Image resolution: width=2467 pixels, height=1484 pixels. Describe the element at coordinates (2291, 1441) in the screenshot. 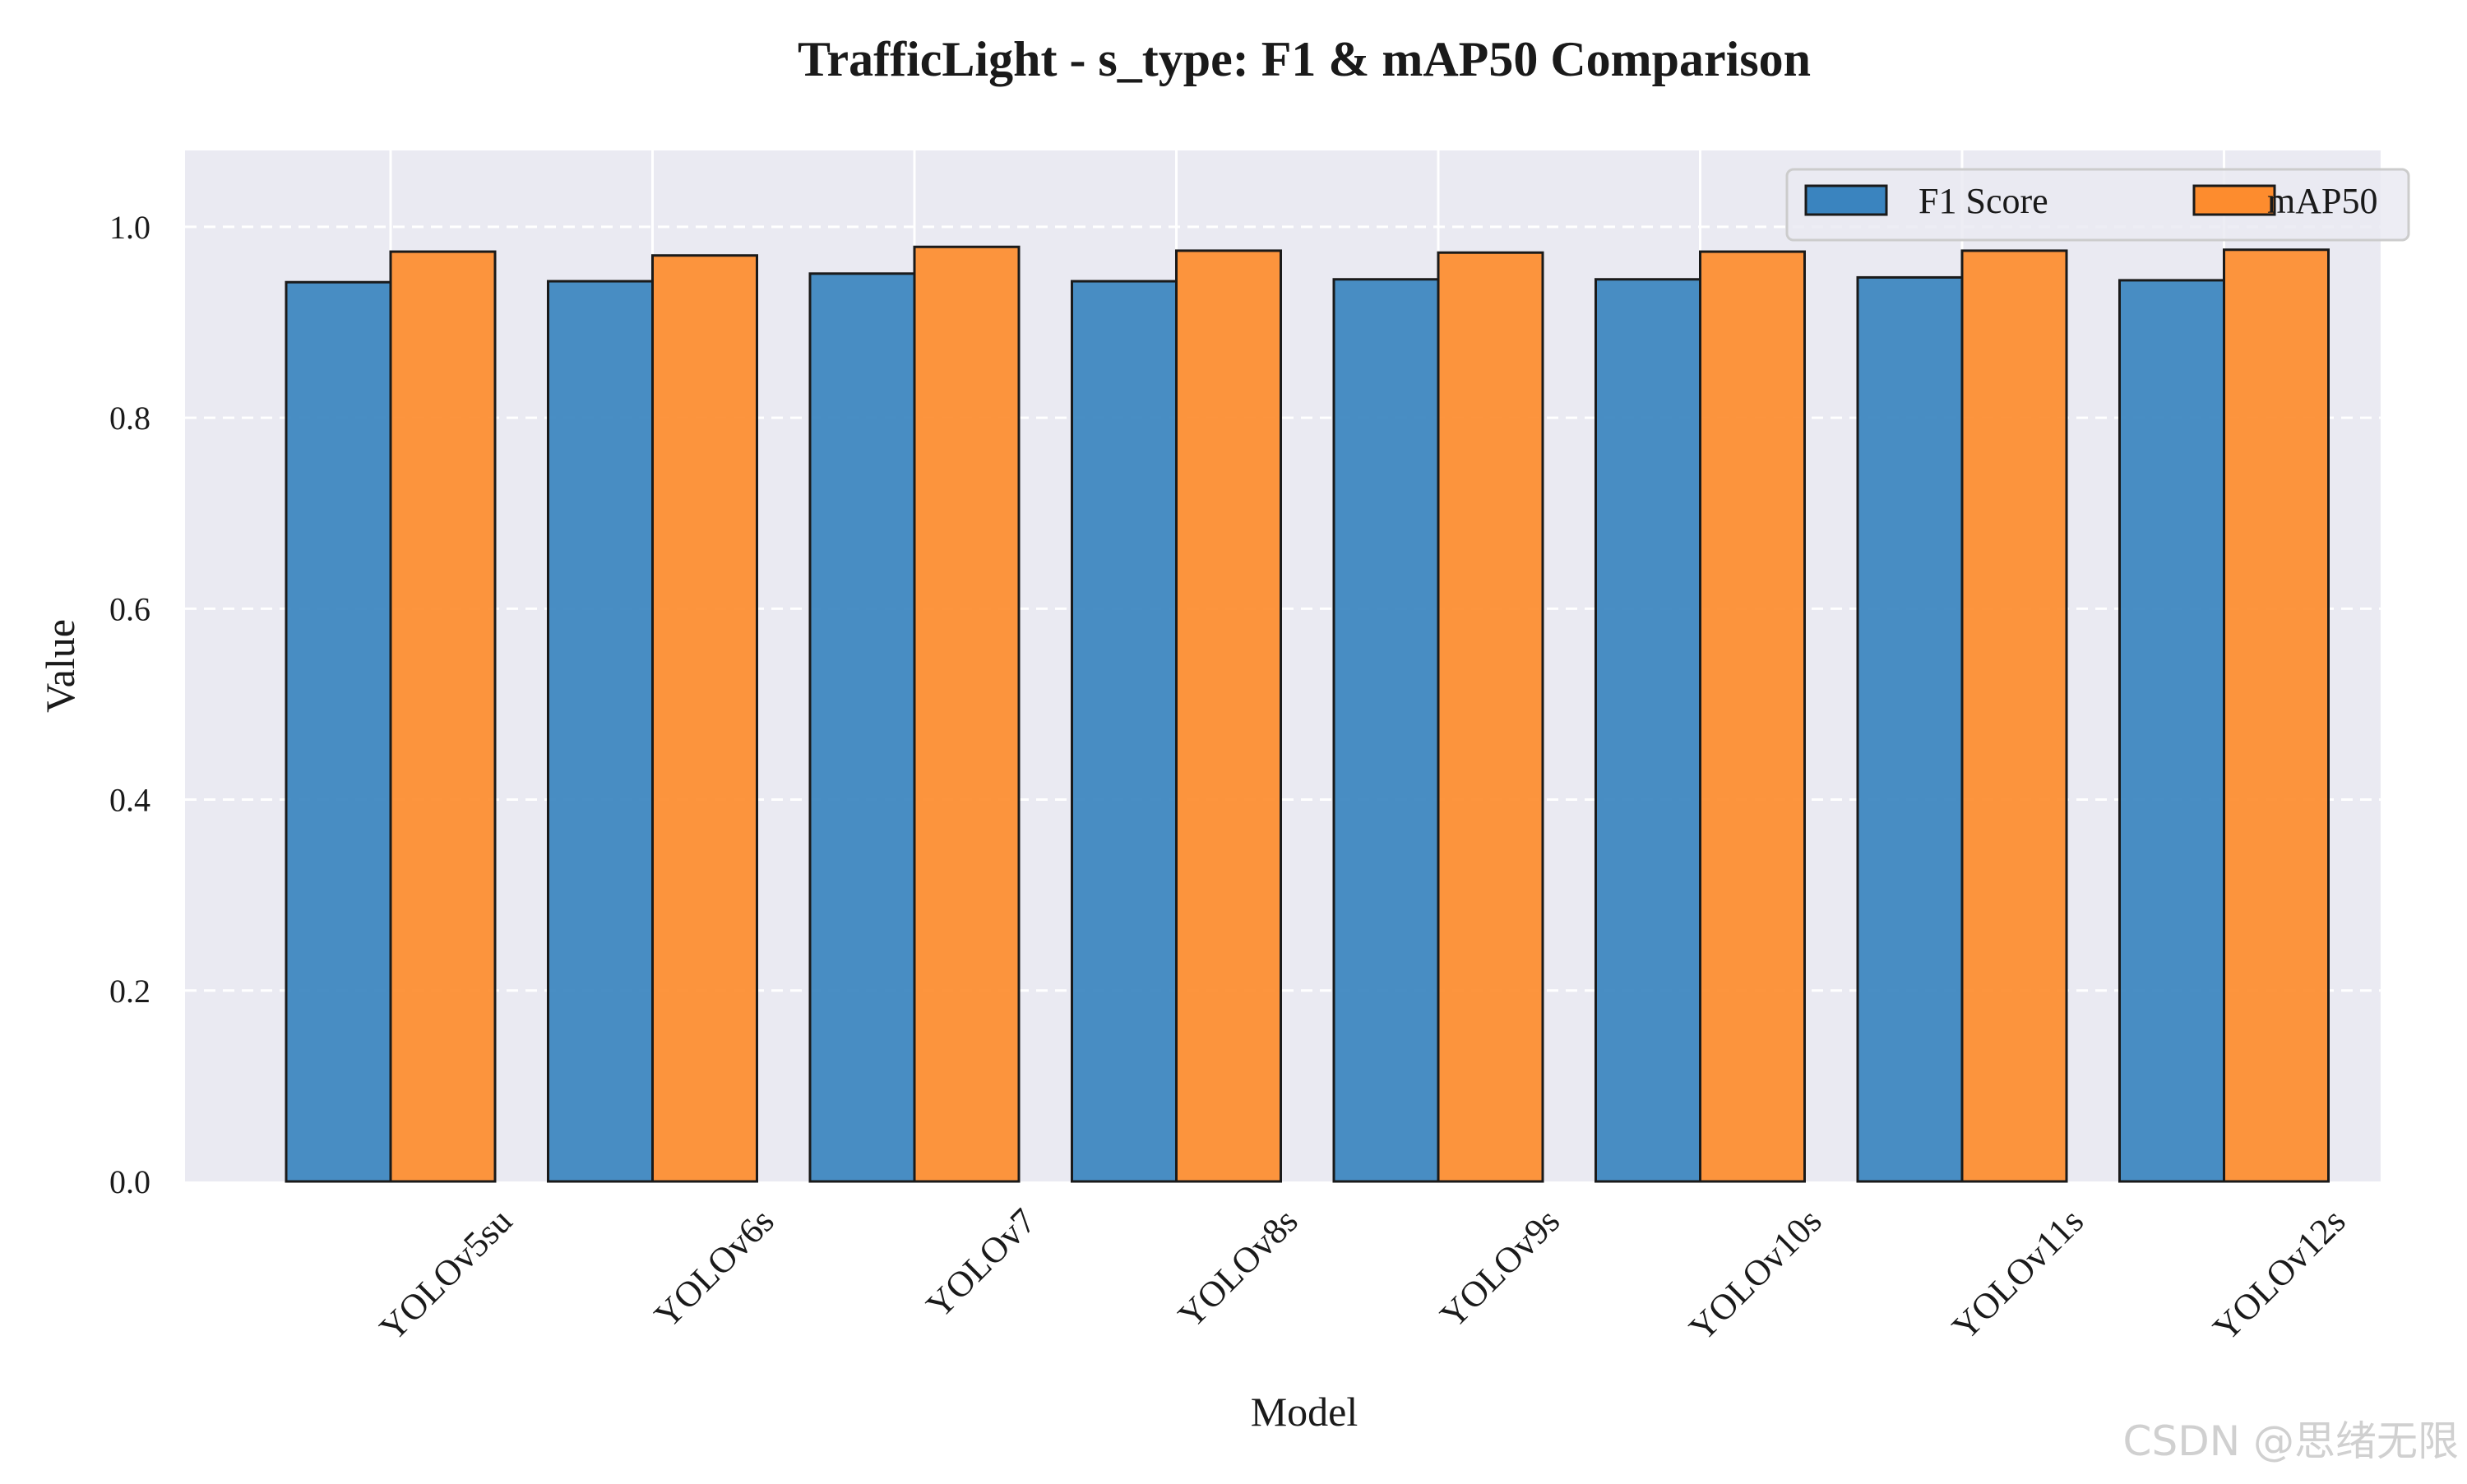

I see `watermark: CSDN @思绪无限` at that location.